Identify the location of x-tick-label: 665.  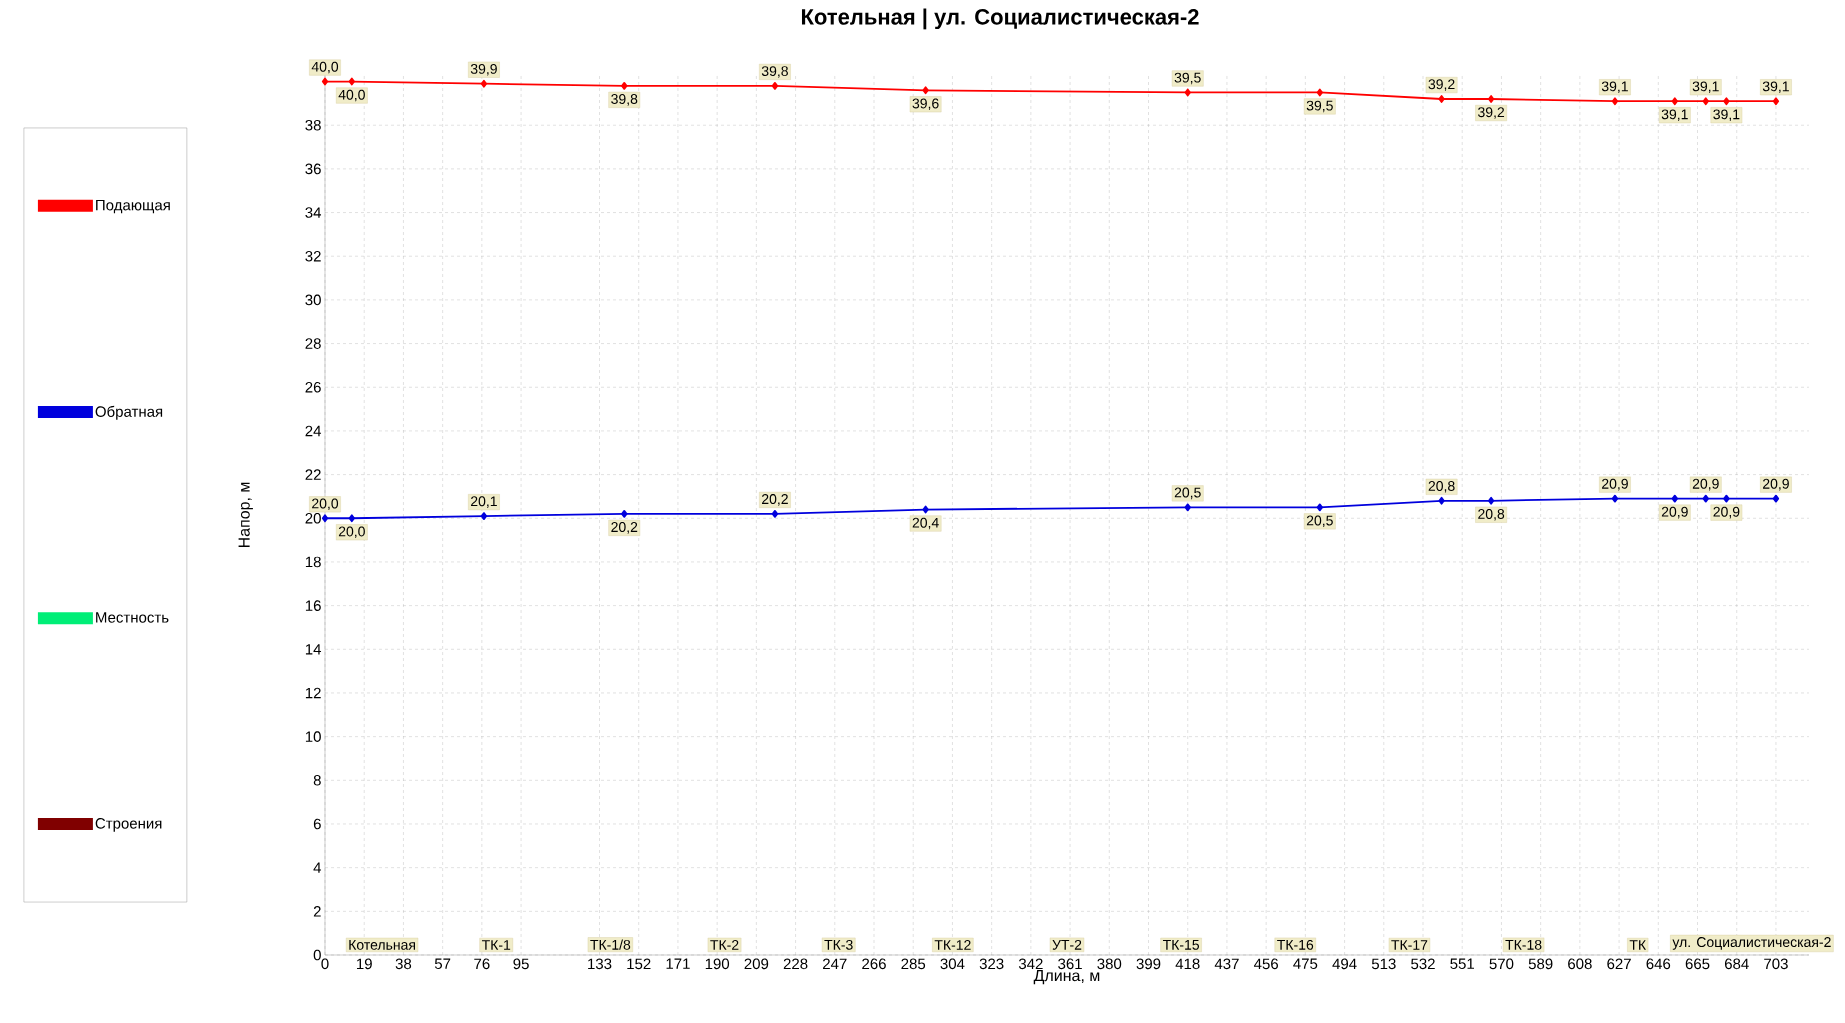
(1697, 964).